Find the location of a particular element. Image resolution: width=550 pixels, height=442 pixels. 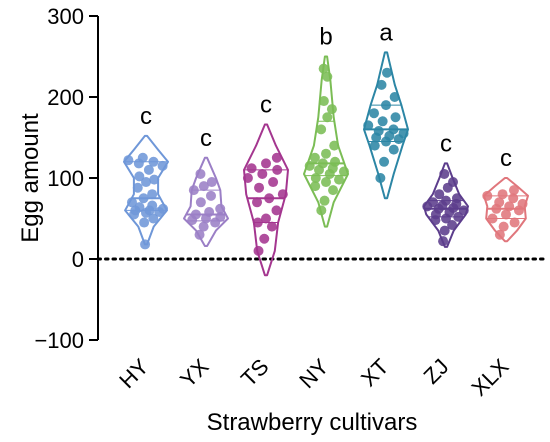

x-tick-label: YX is located at coordinates (194, 373).